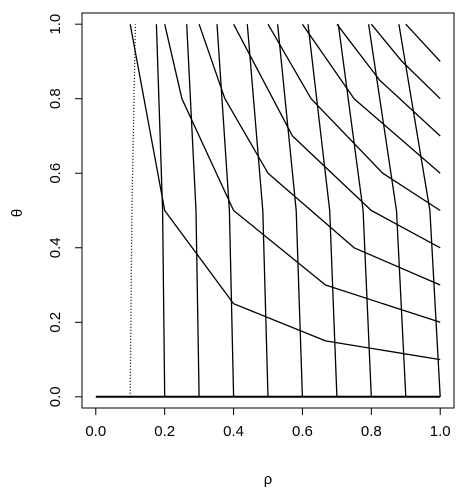  Describe the element at coordinates (55, 98) in the screenshot. I see `y-tick-label: 0.8` at that location.